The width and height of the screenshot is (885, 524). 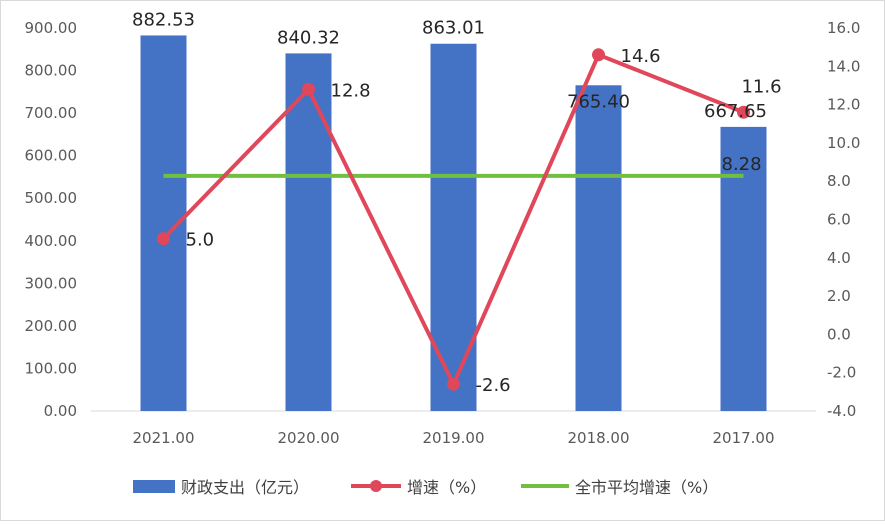 What do you see at coordinates (351, 90) in the screenshot?
I see `line-value-label: 12.8` at bounding box center [351, 90].